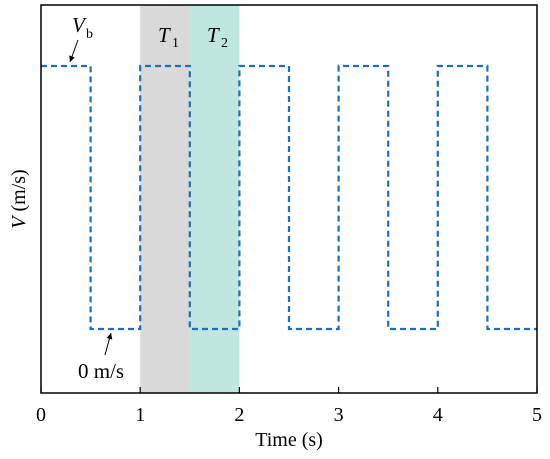 The height and width of the screenshot is (459, 550). I want to click on region-label-t2-subscript: 2, so click(224, 43).